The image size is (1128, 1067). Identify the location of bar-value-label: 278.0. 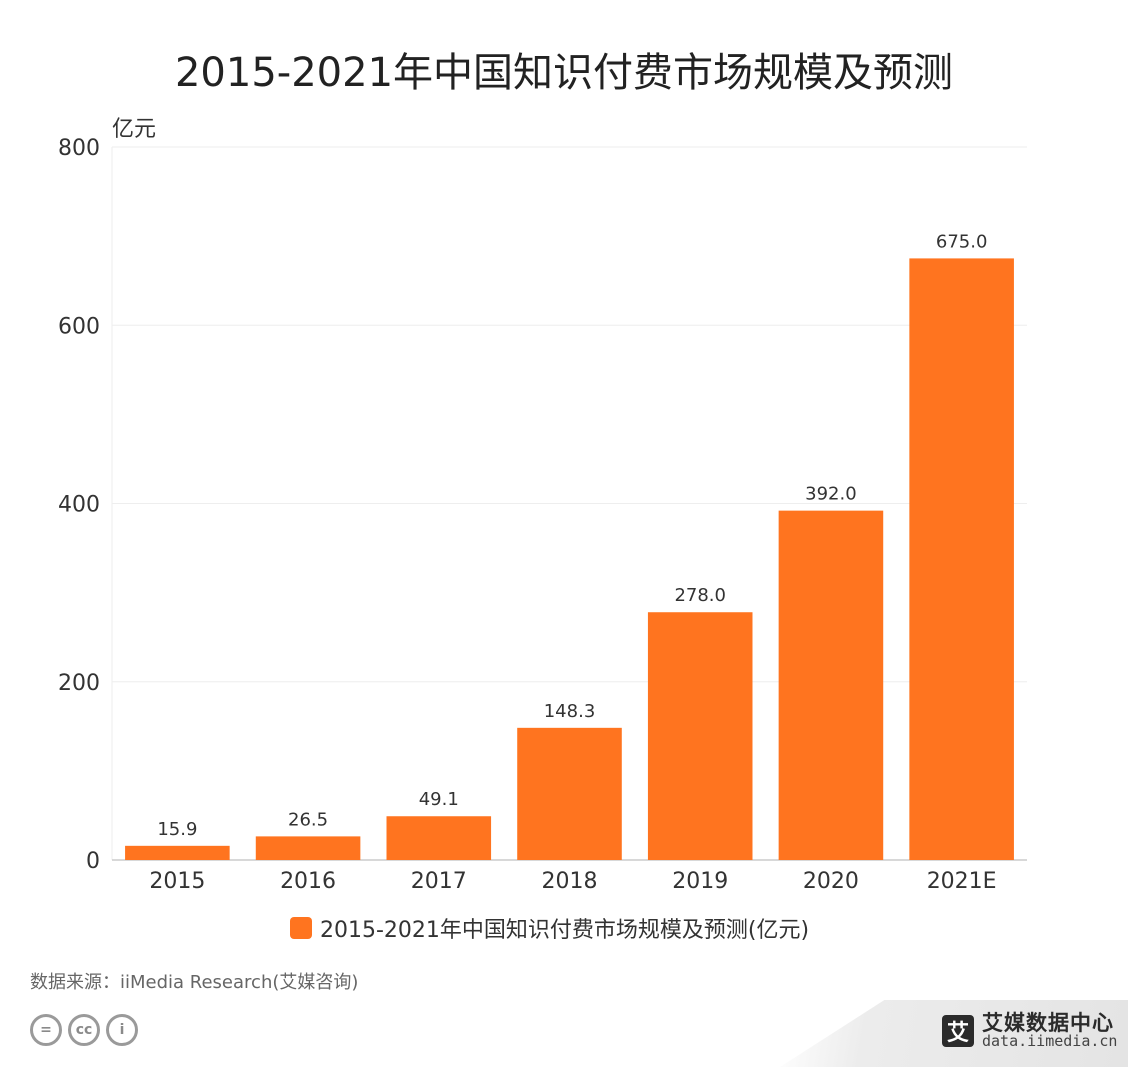
(700, 595).